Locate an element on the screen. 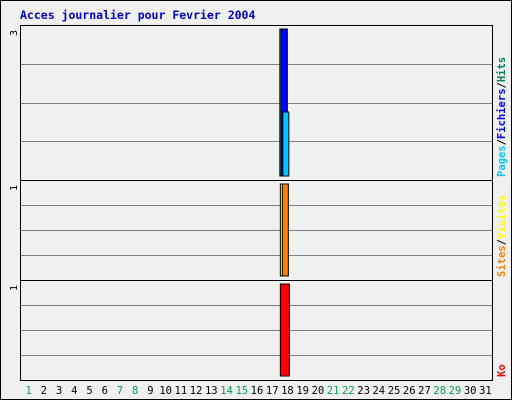  x-tick-label-day-5: 5 is located at coordinates (89, 391).